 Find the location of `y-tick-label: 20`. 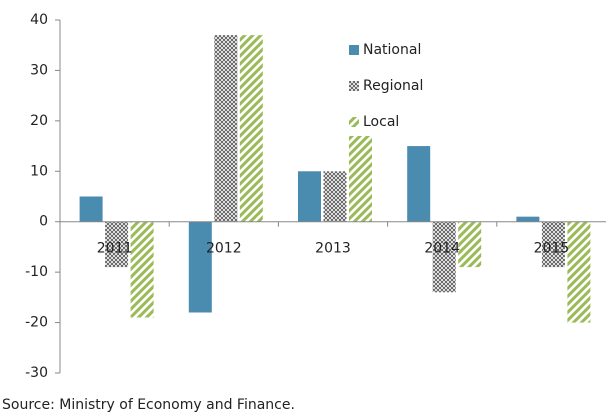

y-tick-label: 20 is located at coordinates (39, 121).